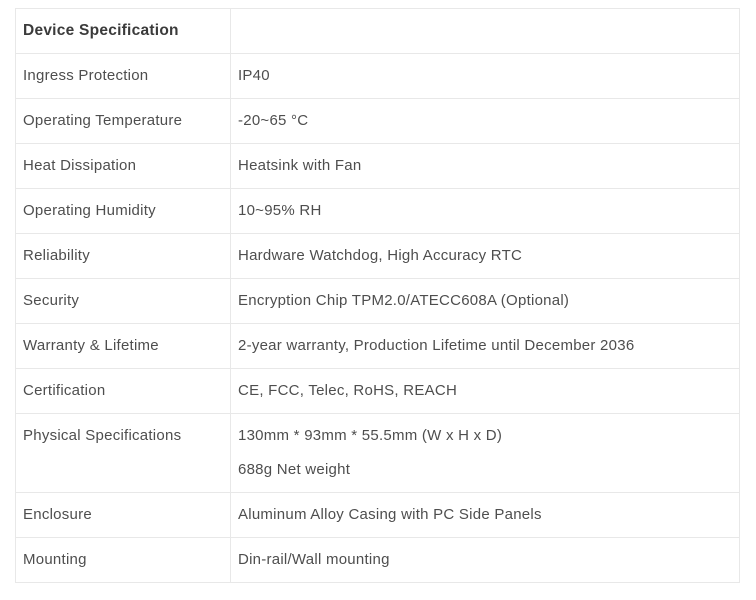 This screenshot has height=600, width=756. Describe the element at coordinates (485, 31) in the screenshot. I see `table-header-empty-cell` at that location.